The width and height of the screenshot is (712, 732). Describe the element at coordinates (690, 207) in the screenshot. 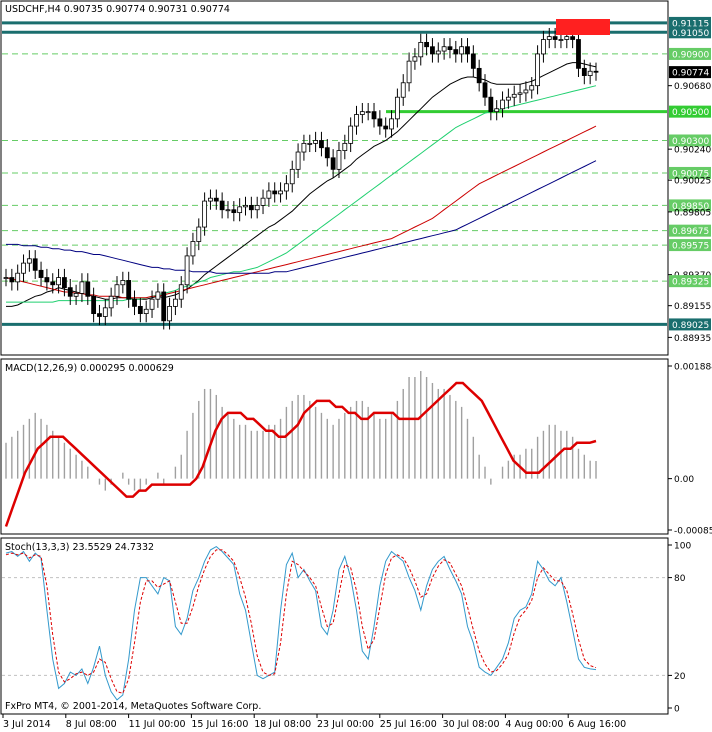

I see `price-axis-label: 0.89850` at that location.